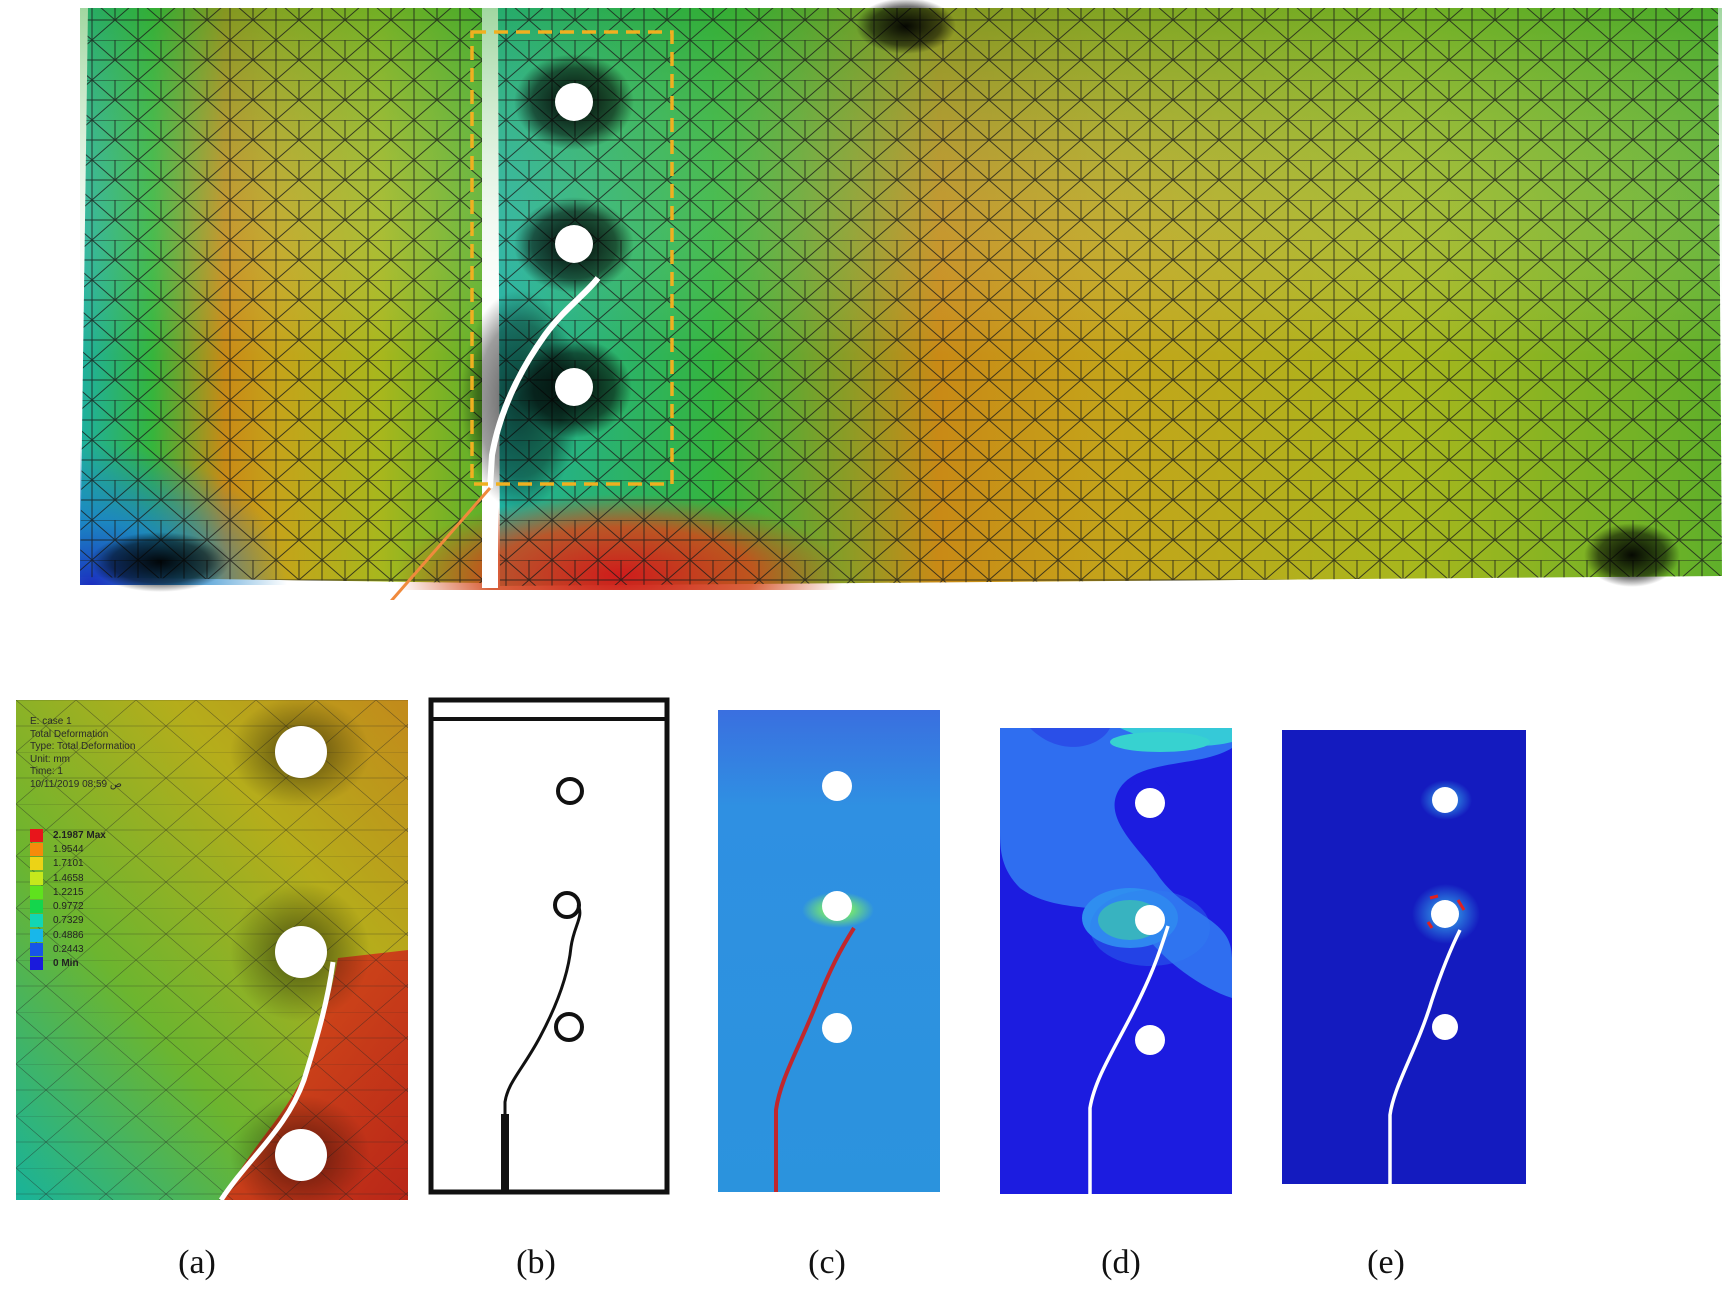 This screenshot has height=1293, width=1730. Describe the element at coordinates (1425, 1056) in the screenshot. I see `crack-e` at that location.